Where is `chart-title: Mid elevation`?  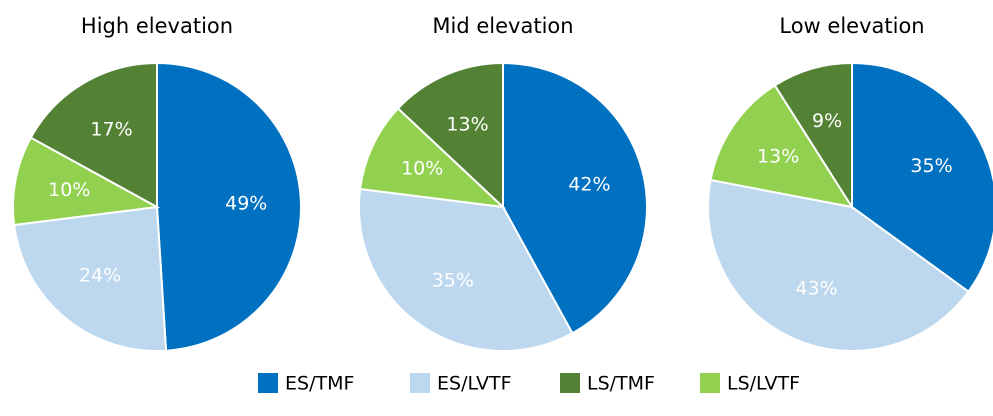
chart-title: Mid elevation is located at coordinates (502, 26).